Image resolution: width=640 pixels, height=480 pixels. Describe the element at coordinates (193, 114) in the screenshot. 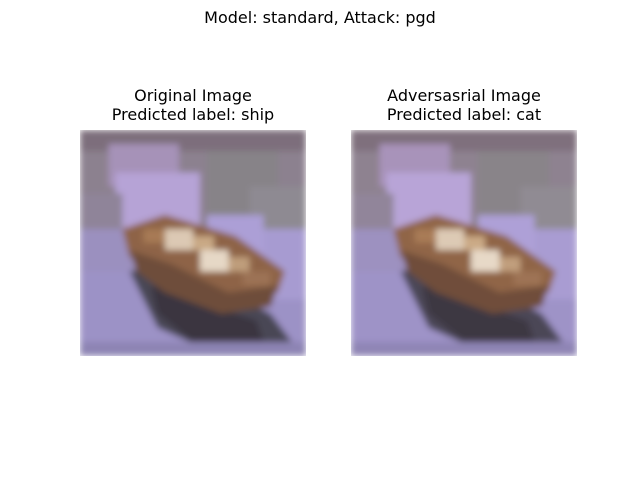

I see `original-title-line2: Predicted label: ship` at that location.